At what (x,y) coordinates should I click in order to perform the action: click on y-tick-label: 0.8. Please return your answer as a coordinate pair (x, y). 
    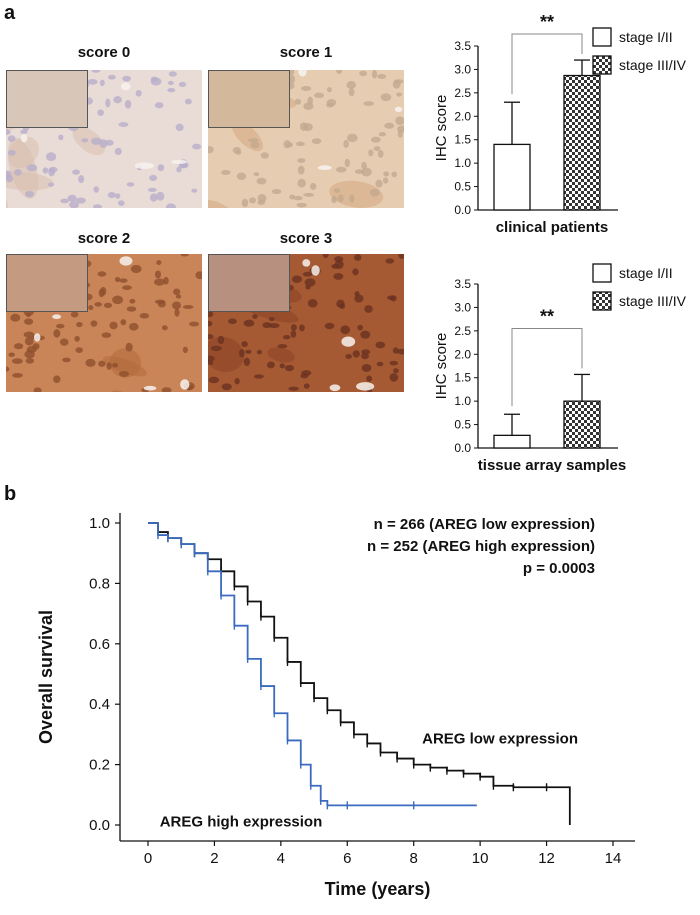
    Looking at the image, I should click on (99, 583).